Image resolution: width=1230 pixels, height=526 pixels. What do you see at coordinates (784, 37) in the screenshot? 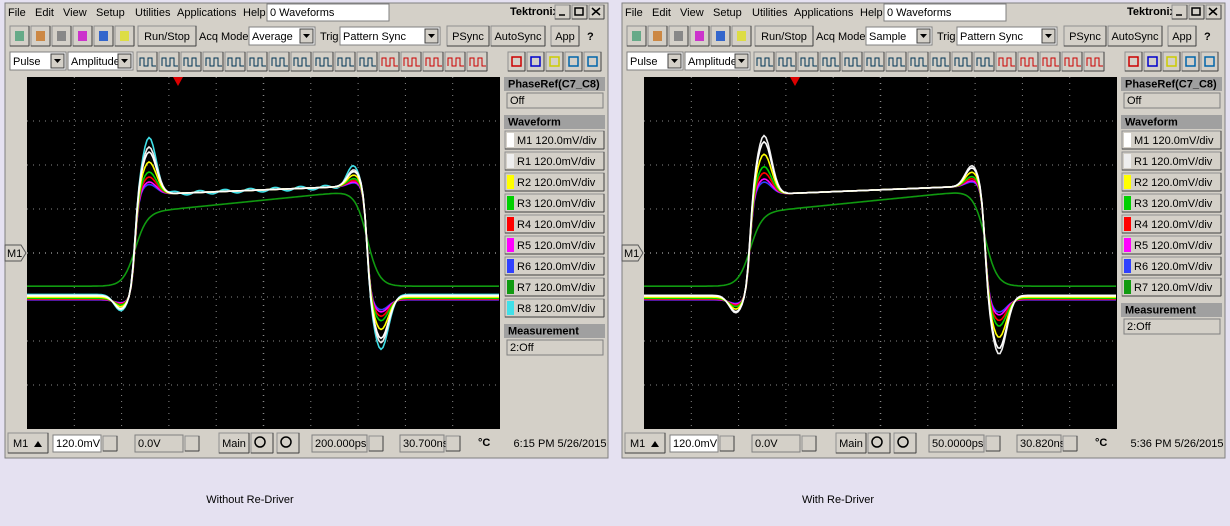
I see `run-stop-button-label: Run/Stop` at bounding box center [784, 37].